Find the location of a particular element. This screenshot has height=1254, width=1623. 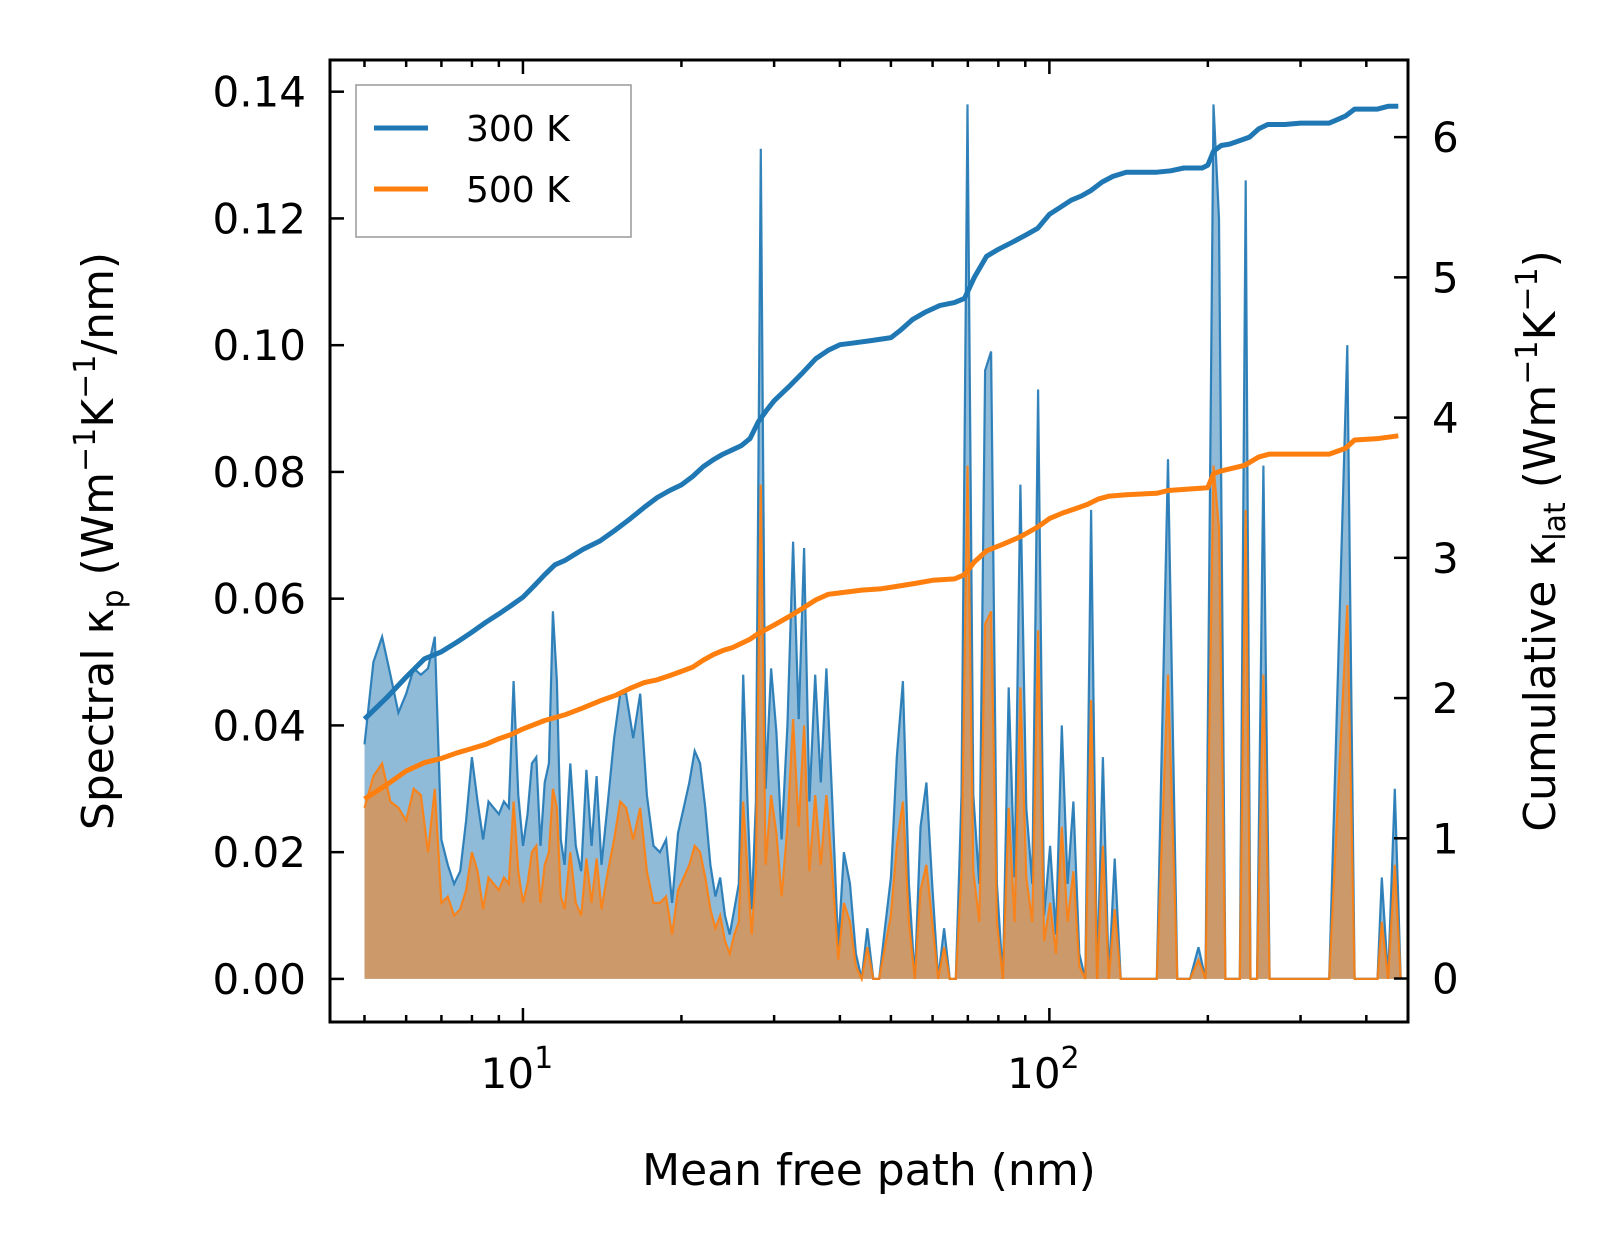

y-right-title-mid: K is located at coordinates (1540, 325).